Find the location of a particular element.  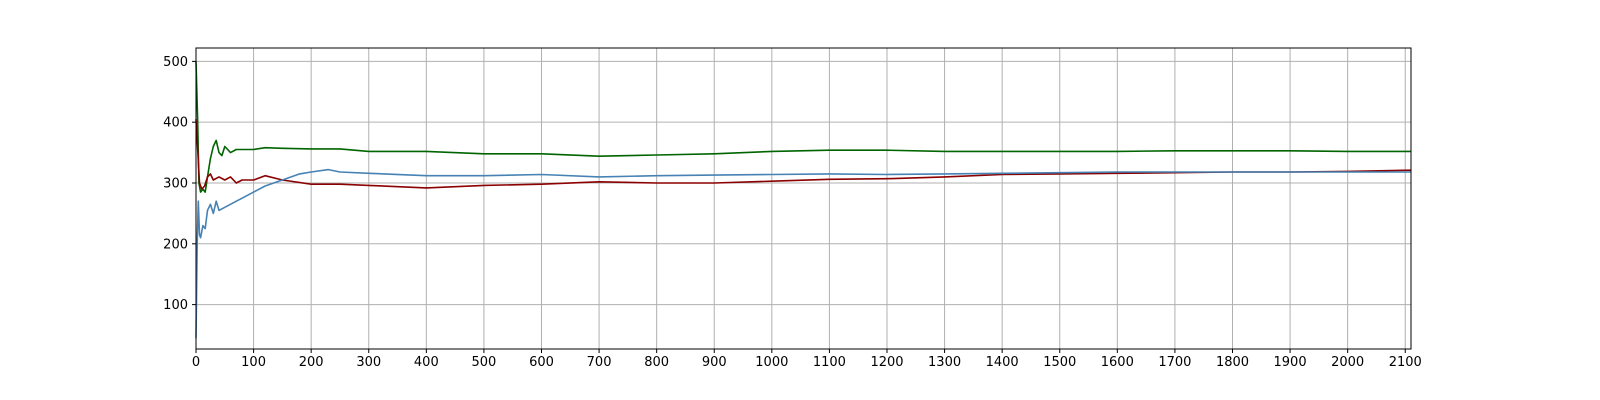

x-tick-label: 1100 is located at coordinates (829, 362).